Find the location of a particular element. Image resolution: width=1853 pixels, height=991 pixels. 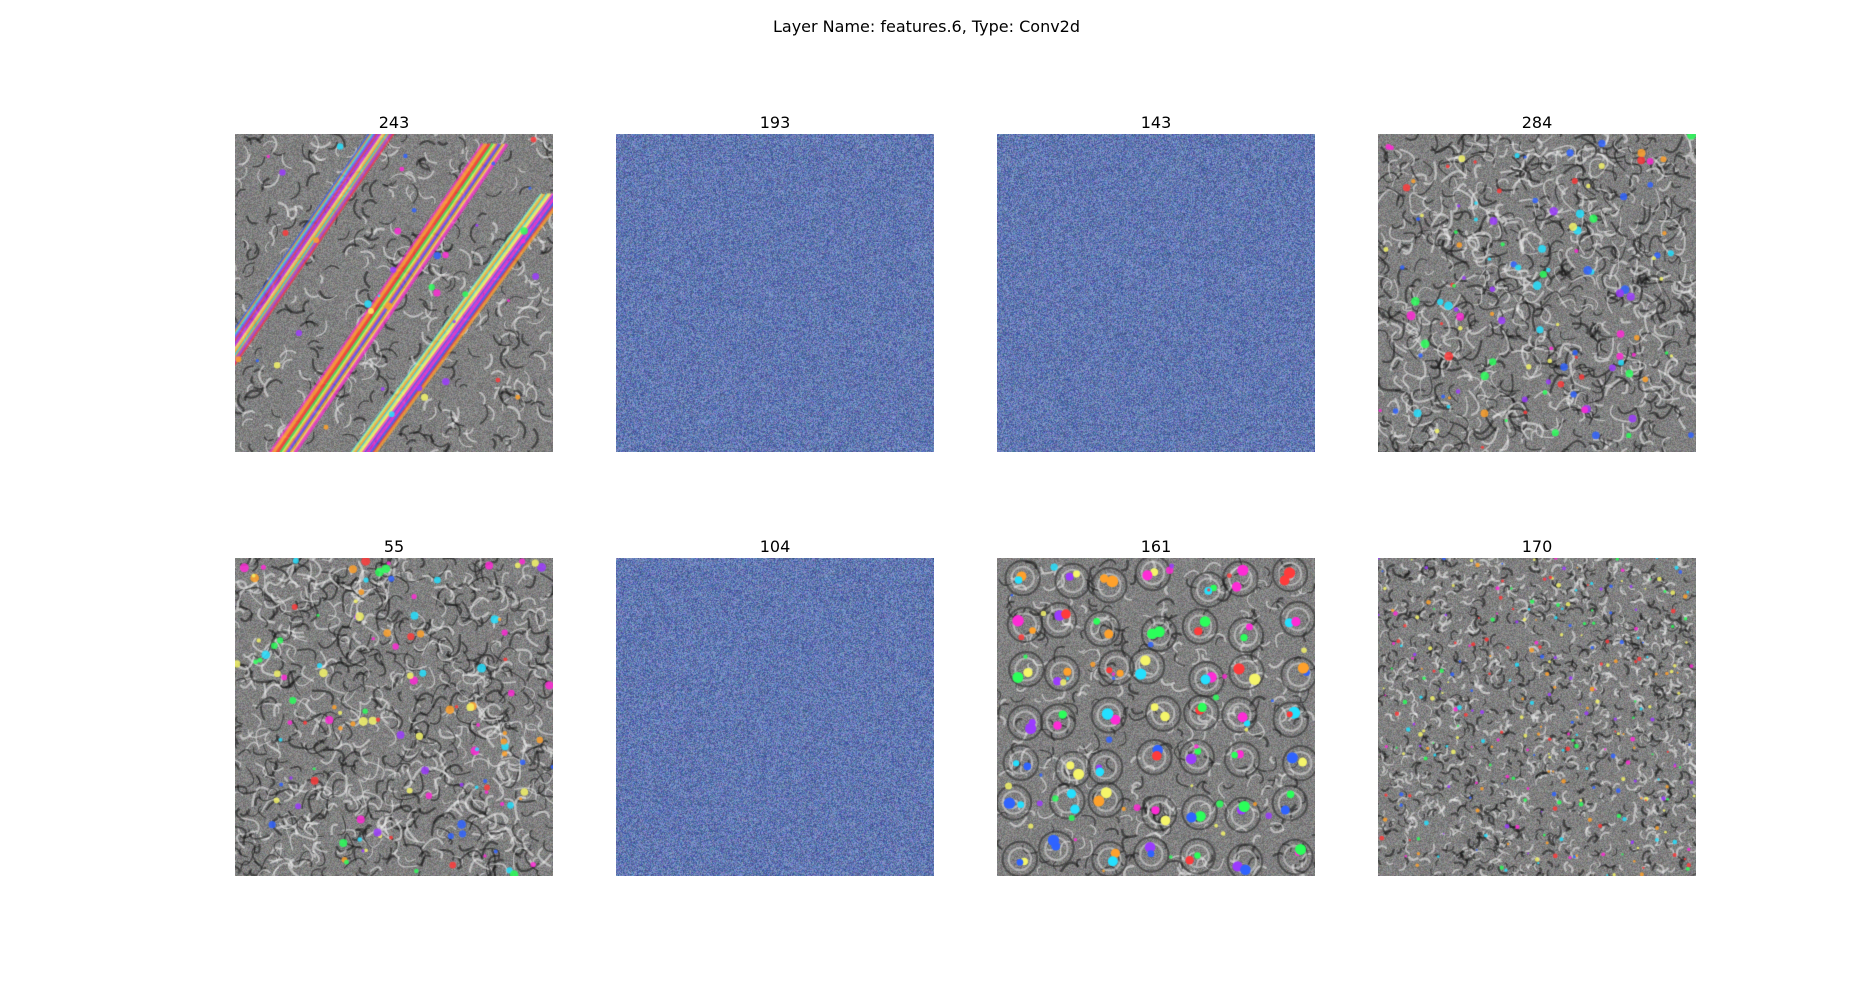

feature-panel: 170 is located at coordinates (1537, 706).